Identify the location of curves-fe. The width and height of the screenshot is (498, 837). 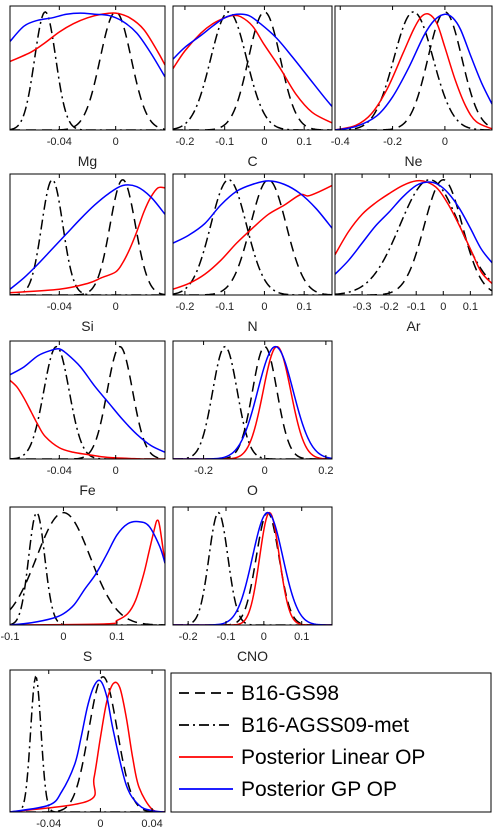
(87, 402).